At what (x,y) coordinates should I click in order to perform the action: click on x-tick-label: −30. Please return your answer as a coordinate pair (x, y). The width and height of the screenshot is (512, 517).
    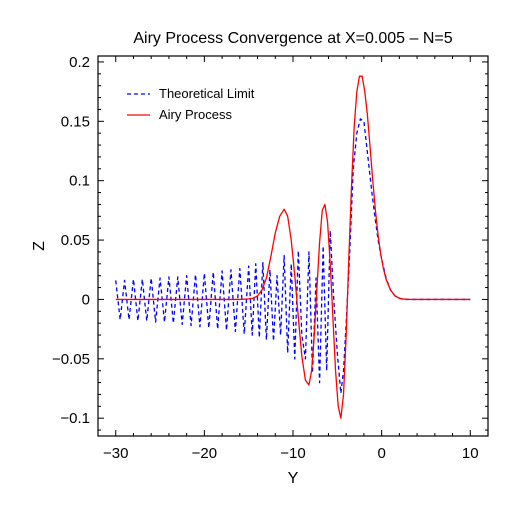
    Looking at the image, I should click on (115, 453).